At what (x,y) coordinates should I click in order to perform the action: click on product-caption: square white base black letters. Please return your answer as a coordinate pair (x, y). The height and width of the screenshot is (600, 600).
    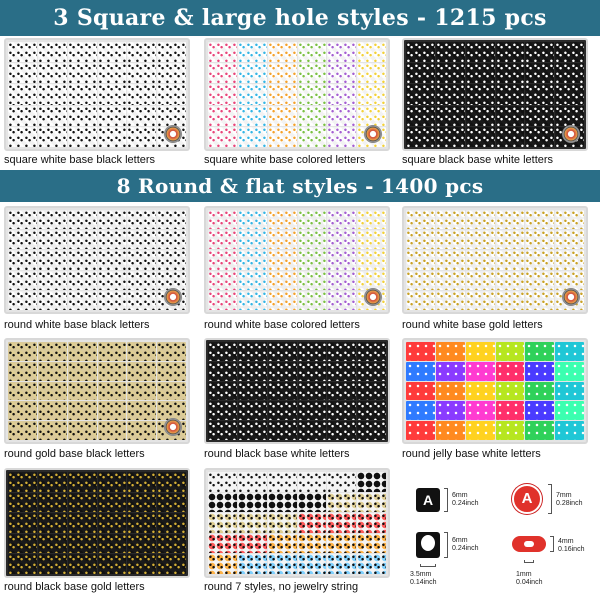
    Looking at the image, I should click on (80, 160).